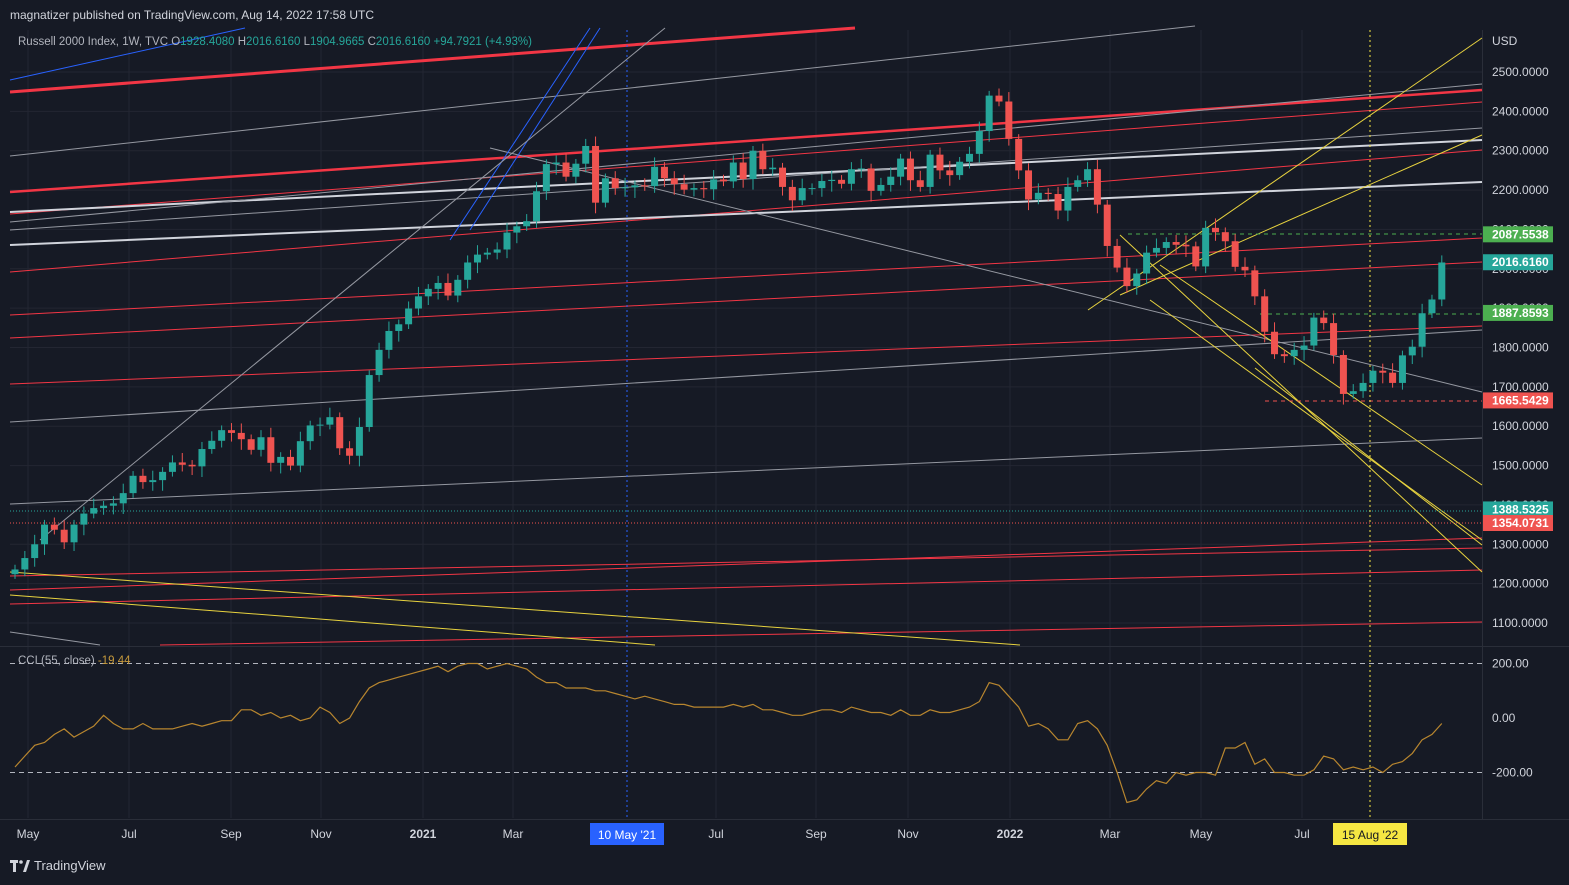  What do you see at coordinates (242, 42) in the screenshot?
I see `high-label: H` at bounding box center [242, 42].